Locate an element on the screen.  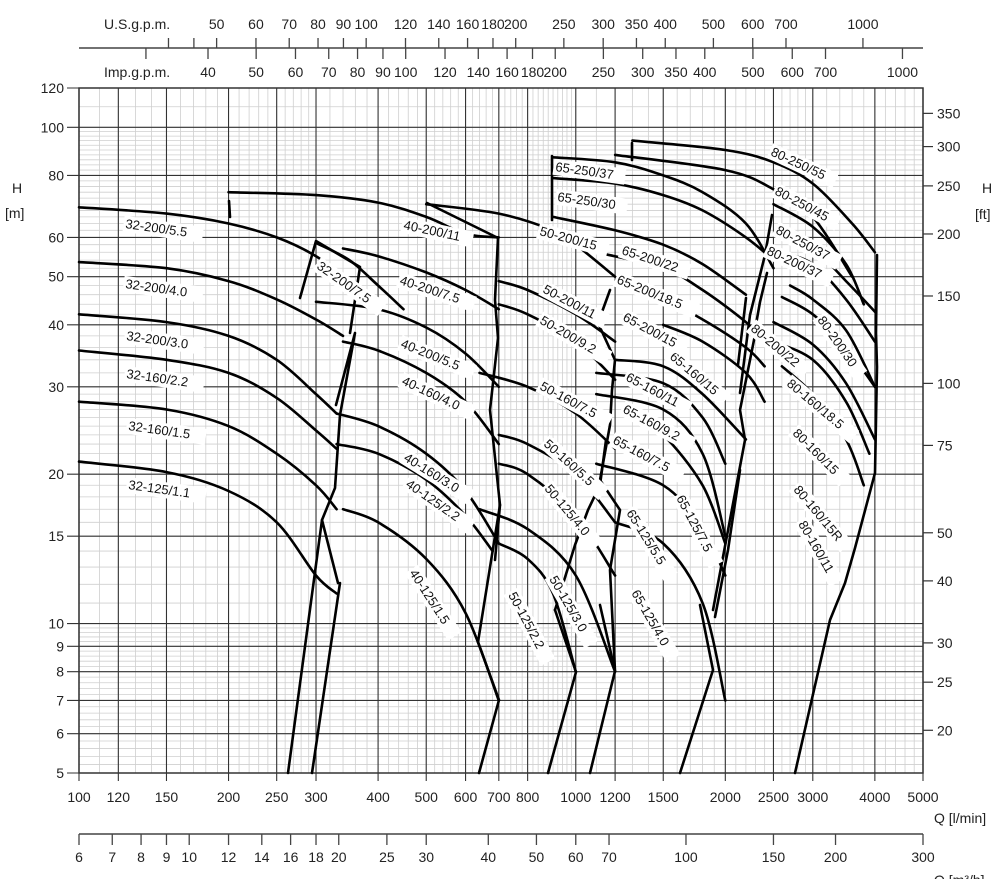
q-m3h-tick-label: 50 is located at coordinates (537, 857).